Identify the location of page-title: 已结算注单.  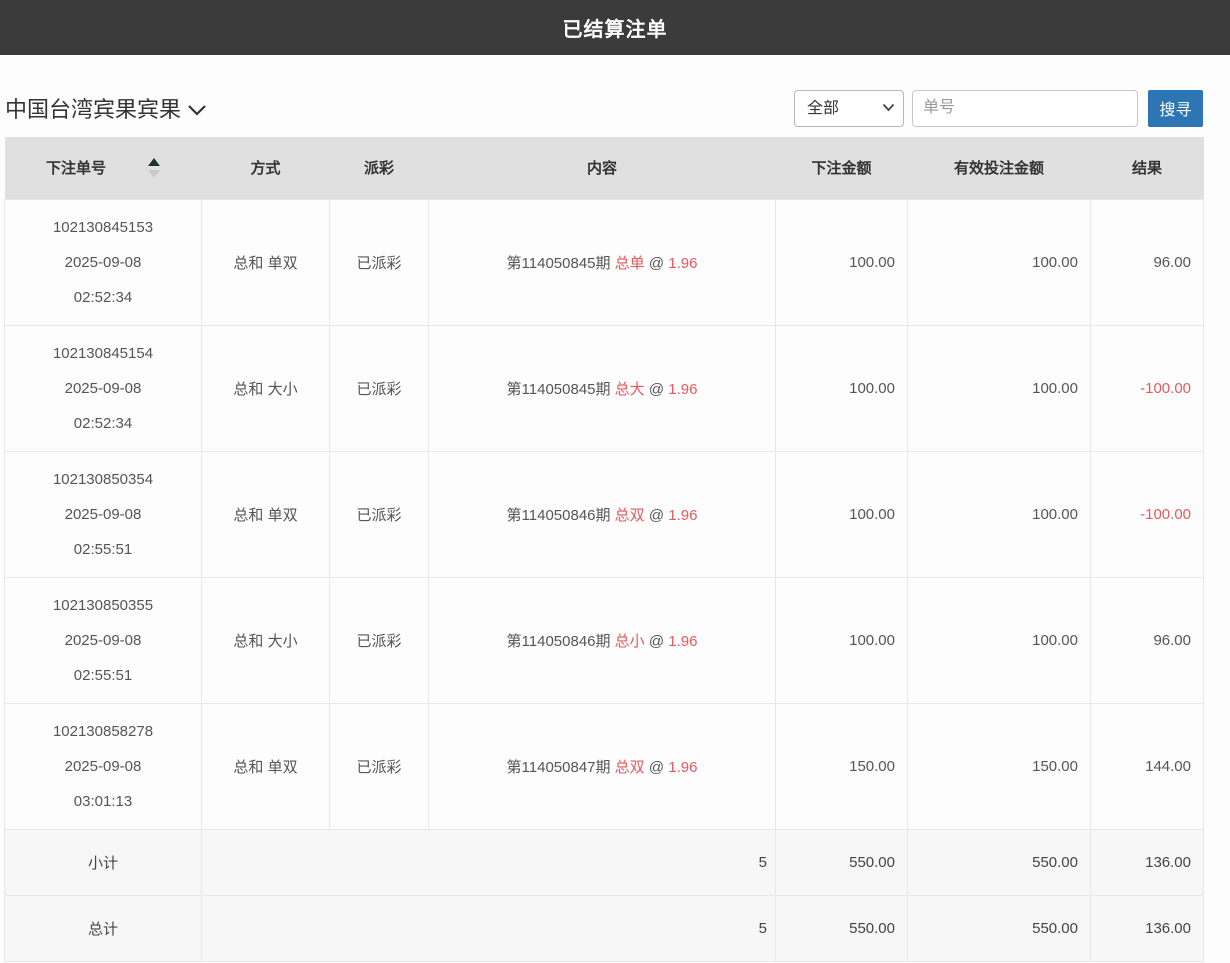
(615, 30).